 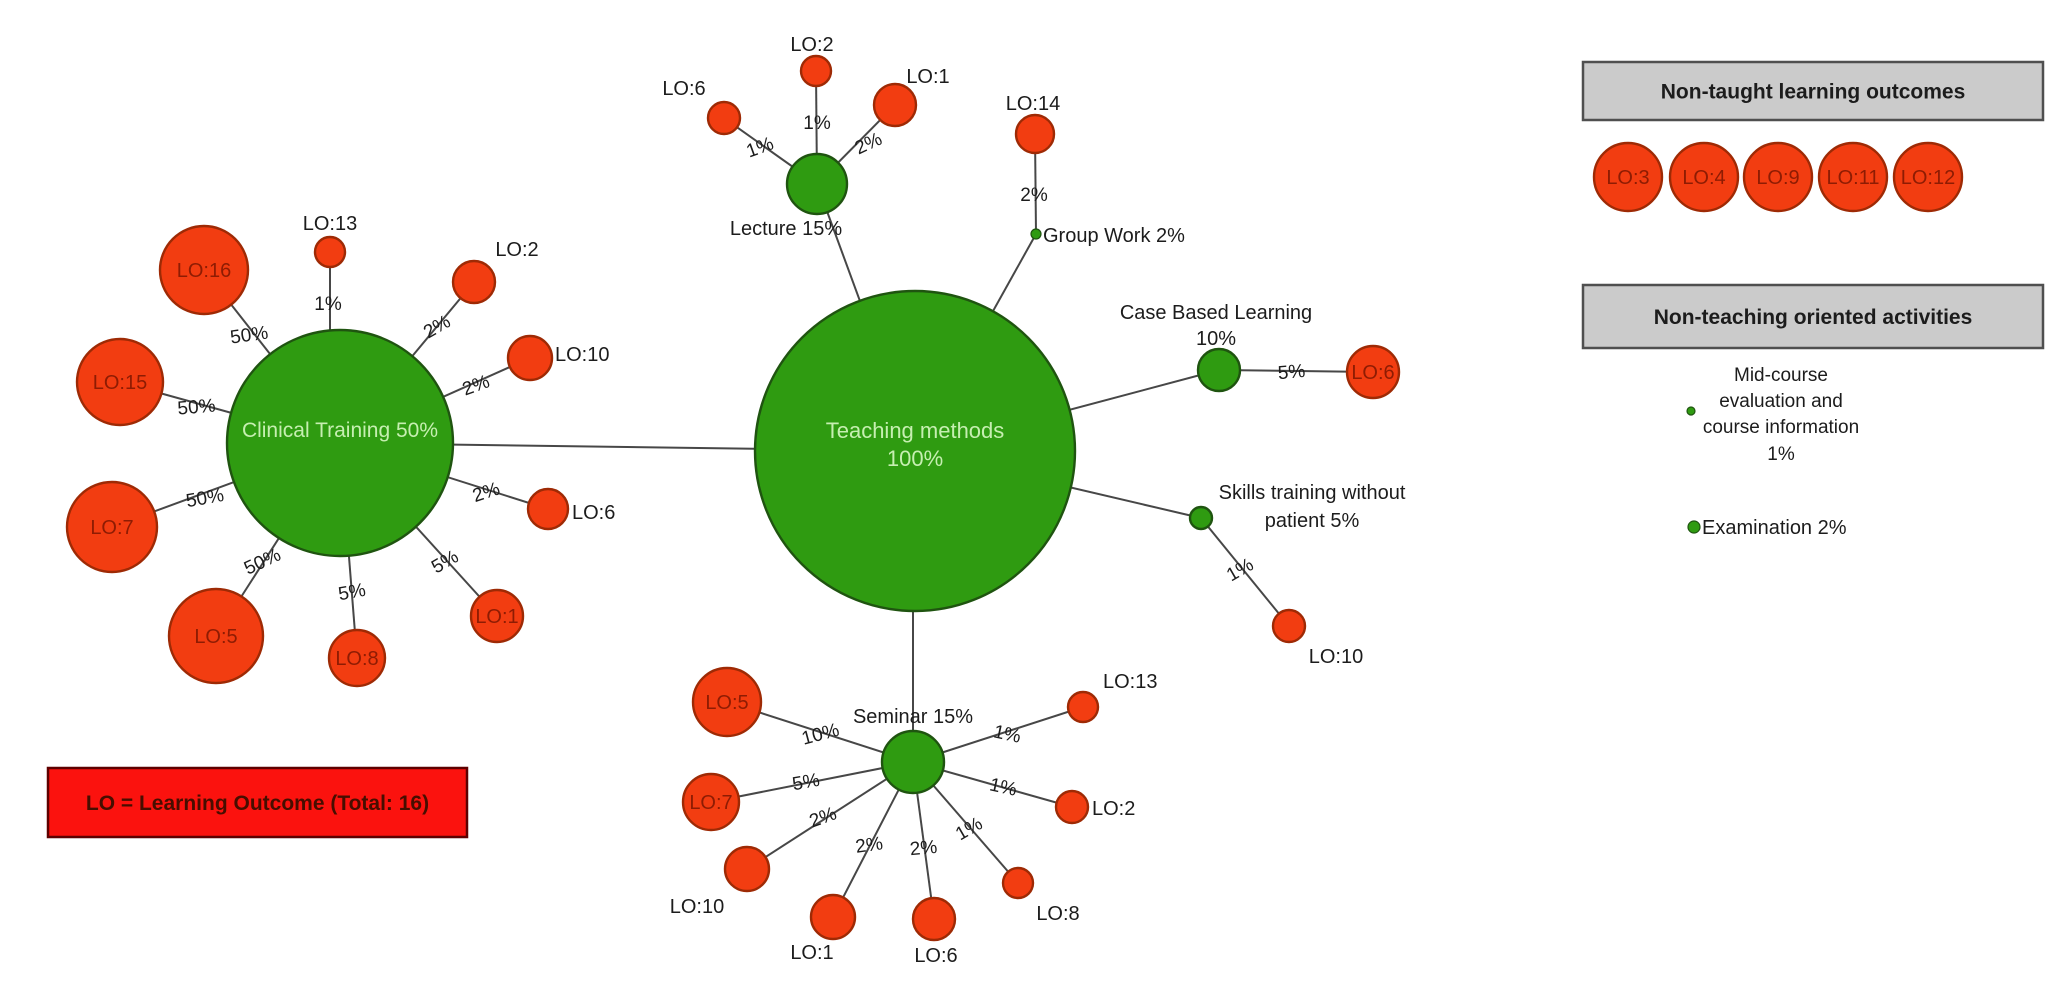 What do you see at coordinates (1781, 454) in the screenshot?
I see `mid-course-pct: 1%` at bounding box center [1781, 454].